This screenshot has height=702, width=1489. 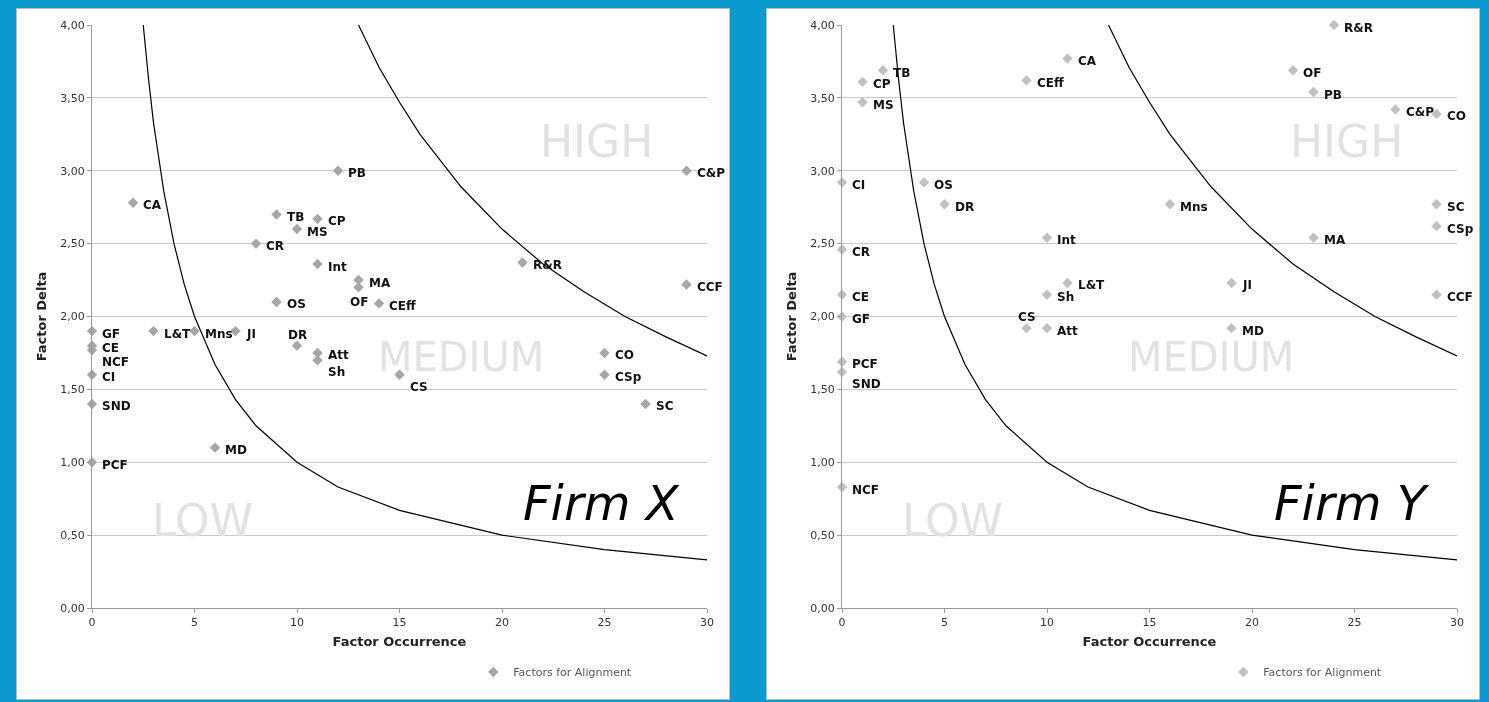 I want to click on x-tick-label: 0, so click(x=92, y=623).